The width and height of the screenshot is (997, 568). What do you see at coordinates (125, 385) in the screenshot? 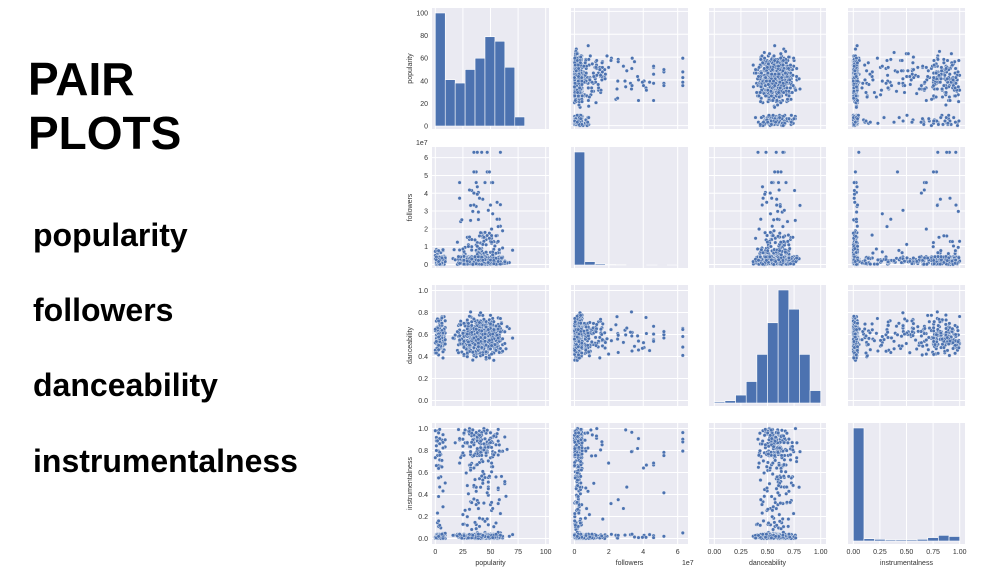
I see `variable-danceability: danceability` at bounding box center [125, 385].